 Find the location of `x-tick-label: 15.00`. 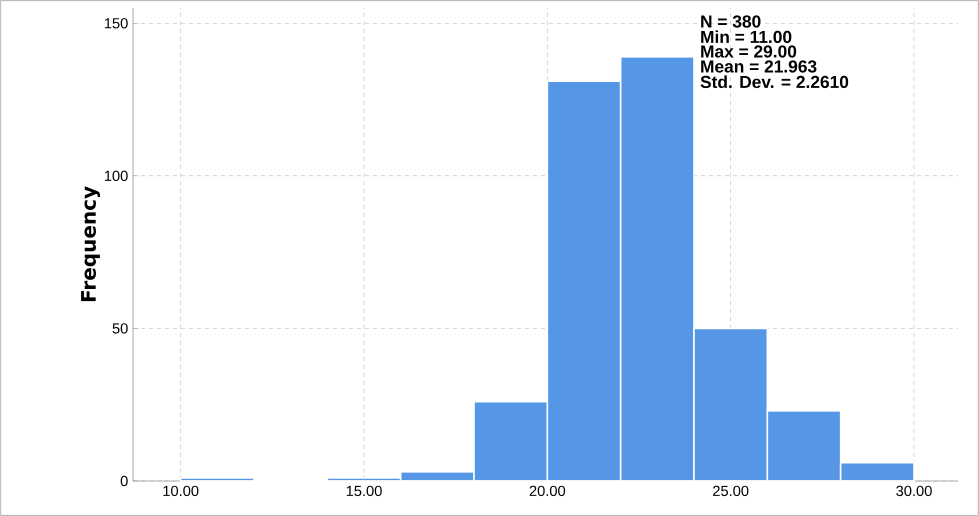

x-tick-label: 15.00 is located at coordinates (364, 491).